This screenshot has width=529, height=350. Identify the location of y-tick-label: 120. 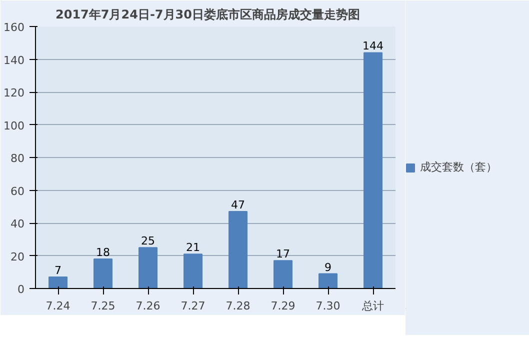
(14, 93).